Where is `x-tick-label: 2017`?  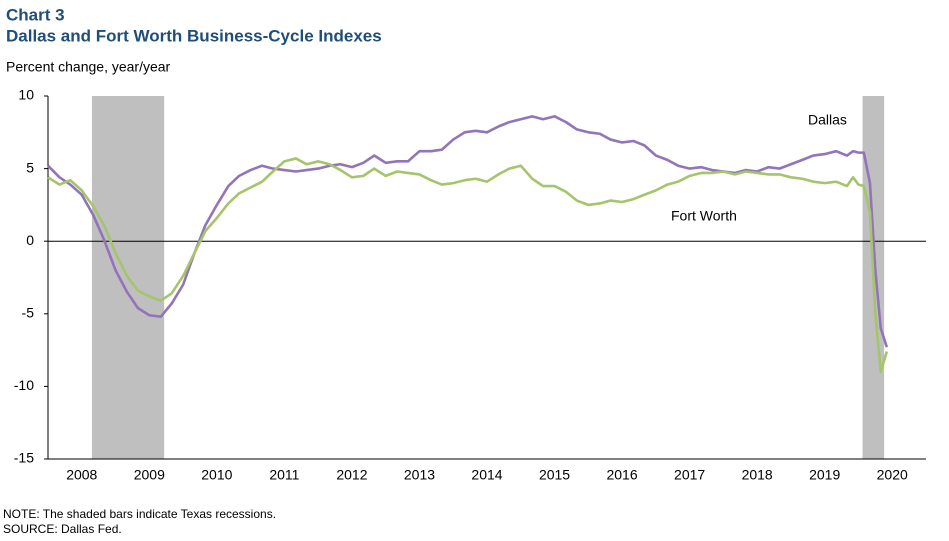
x-tick-label: 2017 is located at coordinates (689, 475).